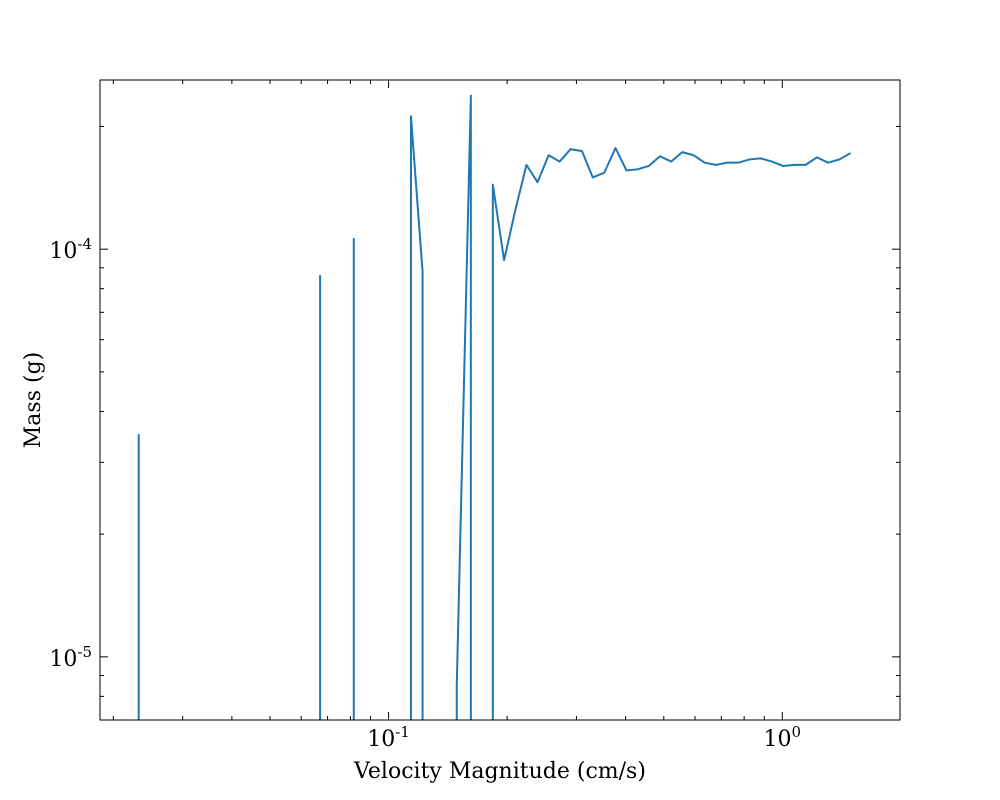  I want to click on y-tick-label: 10⁻⁴, so click(70, 249).